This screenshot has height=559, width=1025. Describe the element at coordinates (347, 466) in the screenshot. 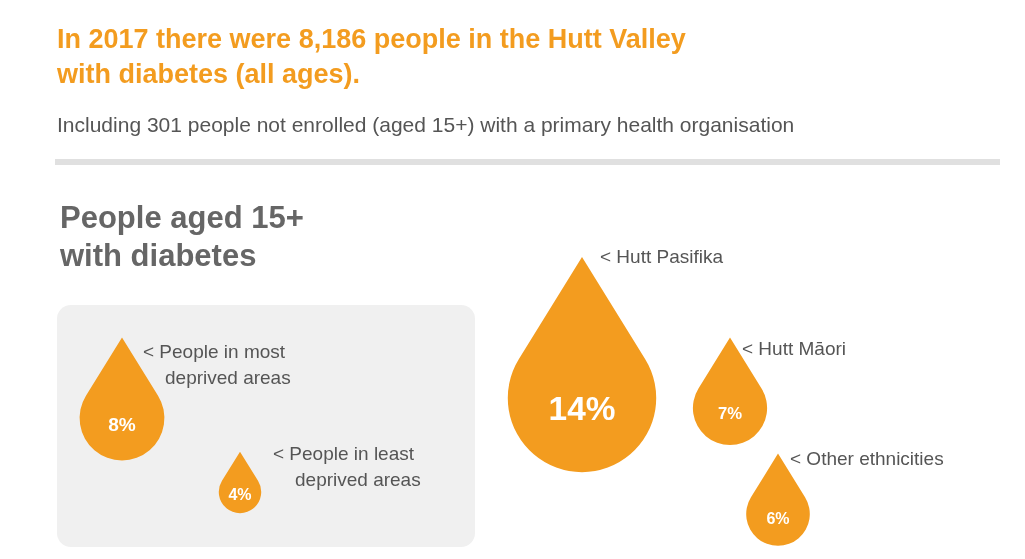

I see `category-label: < People in least deprived areas` at that location.